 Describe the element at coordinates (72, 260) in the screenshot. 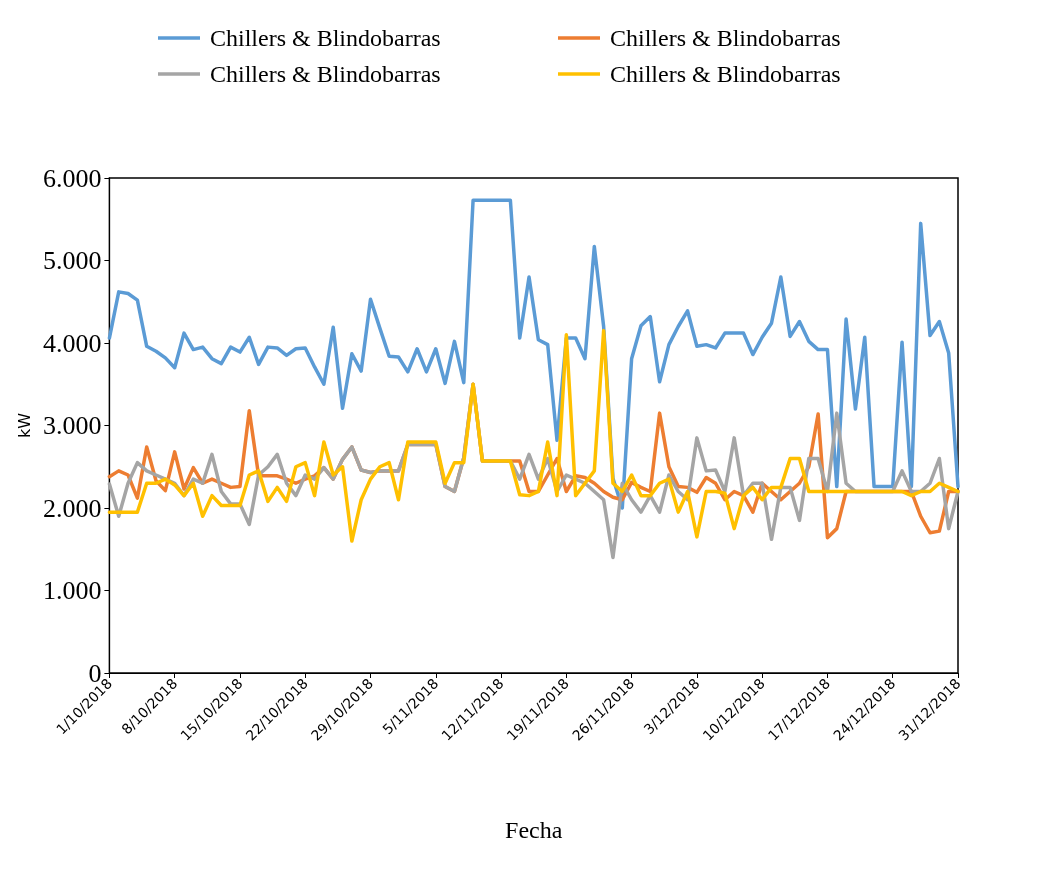

I see `y-tick-label: 5.000` at that location.